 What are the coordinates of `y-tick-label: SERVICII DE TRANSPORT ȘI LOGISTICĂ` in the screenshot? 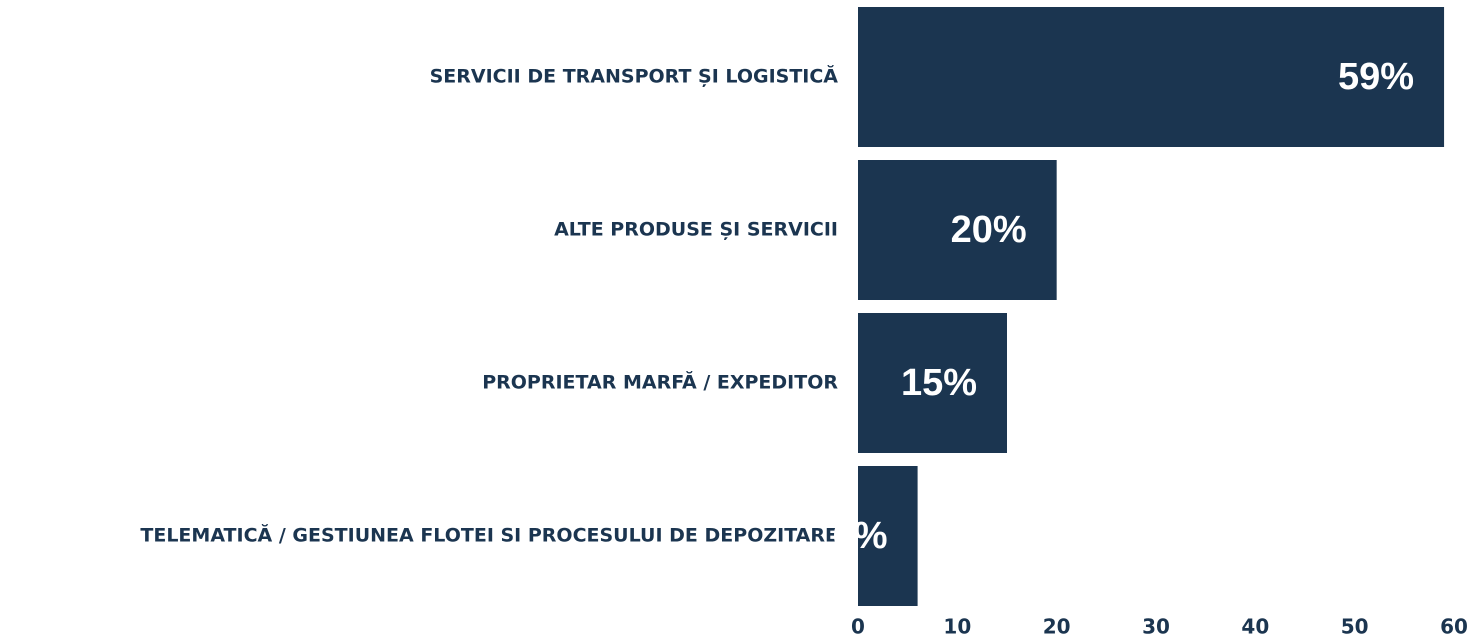 It's located at (634, 76).